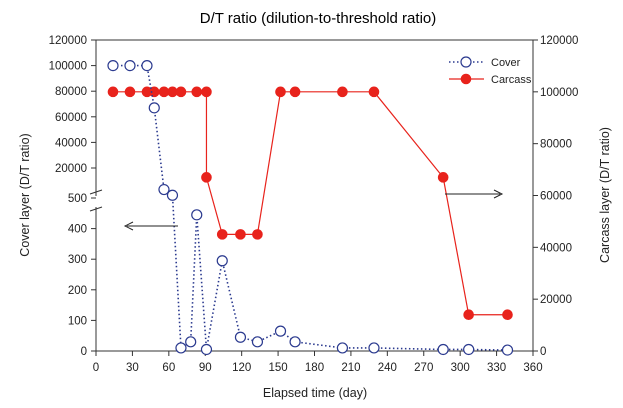  Describe the element at coordinates (556, 145) in the screenshot. I see `right-tick-label: 80000` at that location.